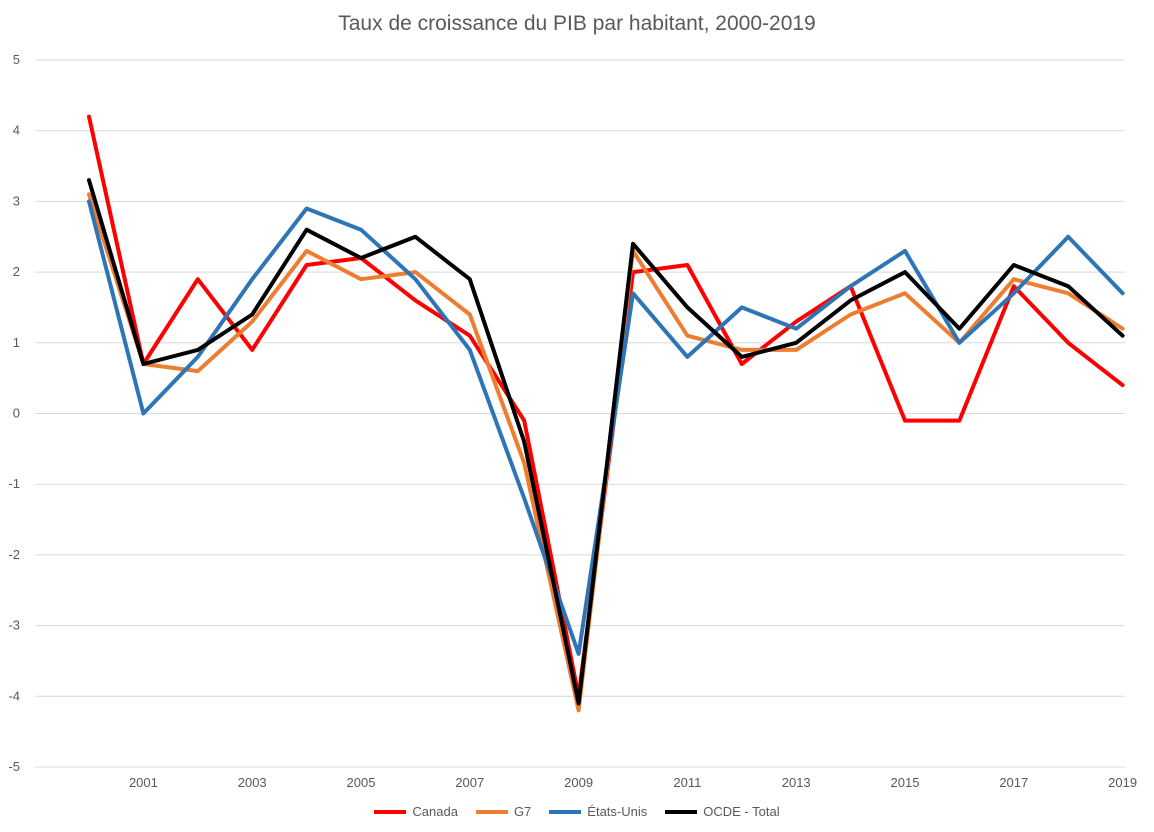  Describe the element at coordinates (469, 782) in the screenshot. I see `x-tick-label: 2007` at that location.